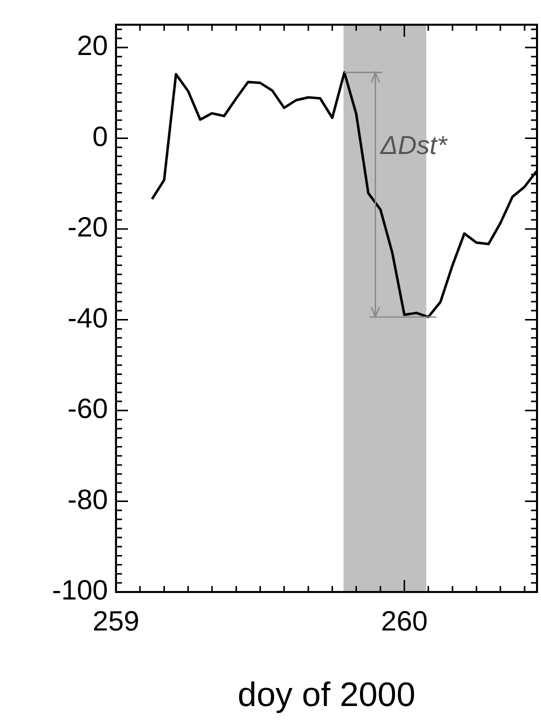 The height and width of the screenshot is (721, 541). Describe the element at coordinates (100, 136) in the screenshot. I see `y-tick-label: 0` at that location.